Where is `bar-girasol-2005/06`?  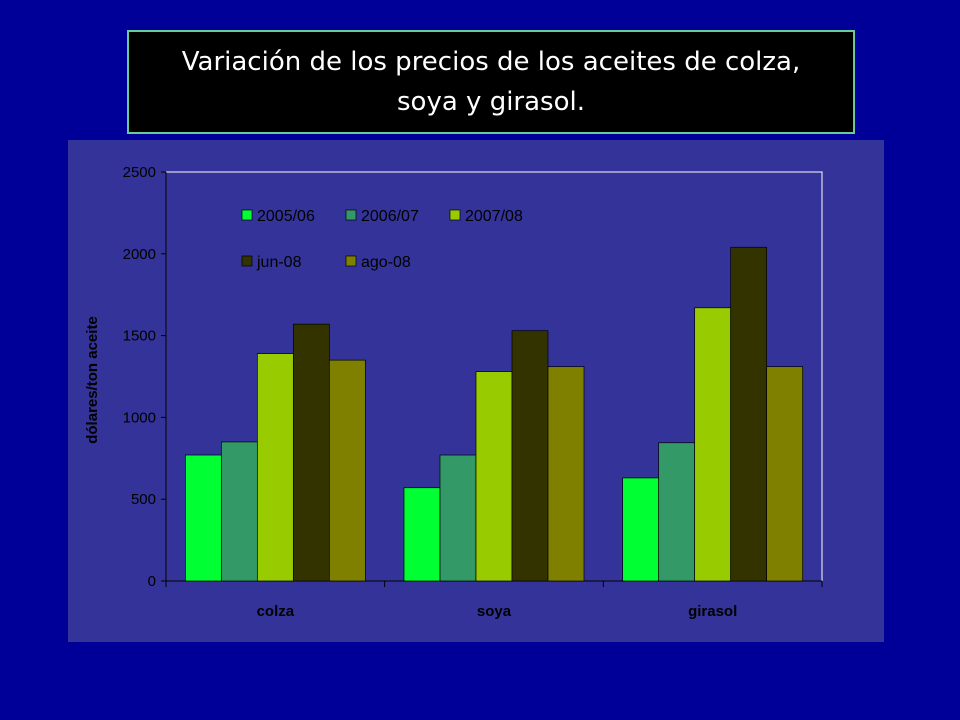
bar-girasol-2005/06 is located at coordinates (641, 529).